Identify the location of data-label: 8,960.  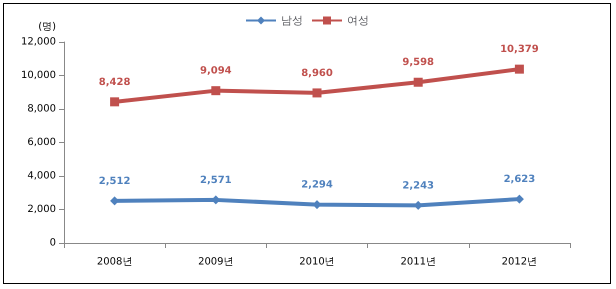
(317, 73).